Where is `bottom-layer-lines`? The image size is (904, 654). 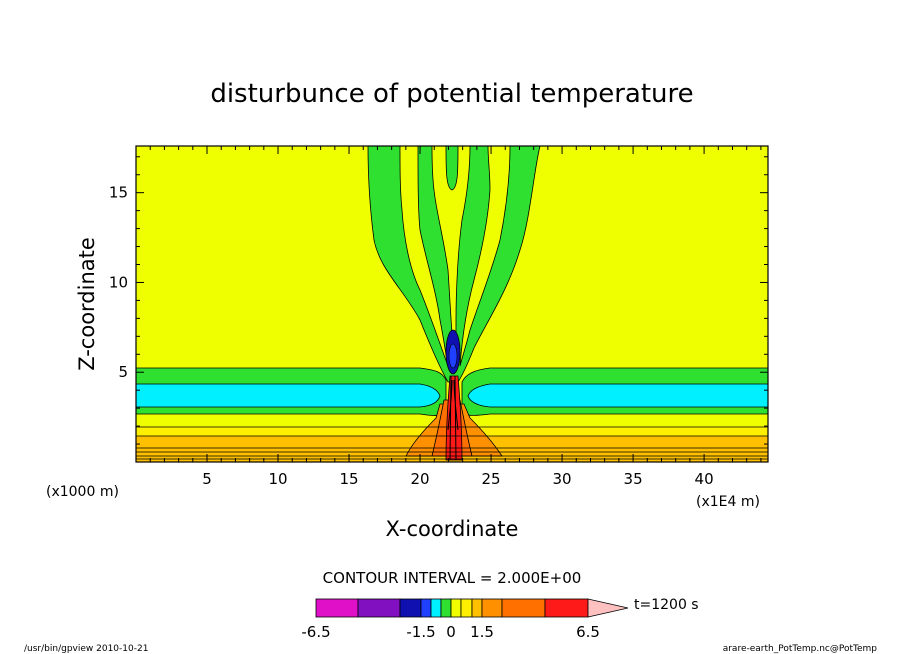
bottom-layer-lines is located at coordinates (452, 443).